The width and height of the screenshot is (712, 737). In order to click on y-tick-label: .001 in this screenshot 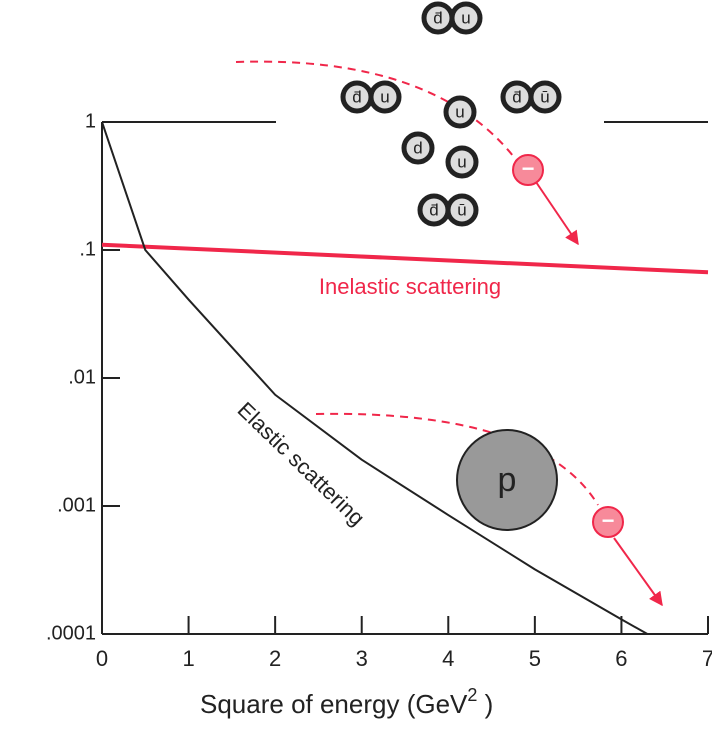, I will do `click(76, 505)`.